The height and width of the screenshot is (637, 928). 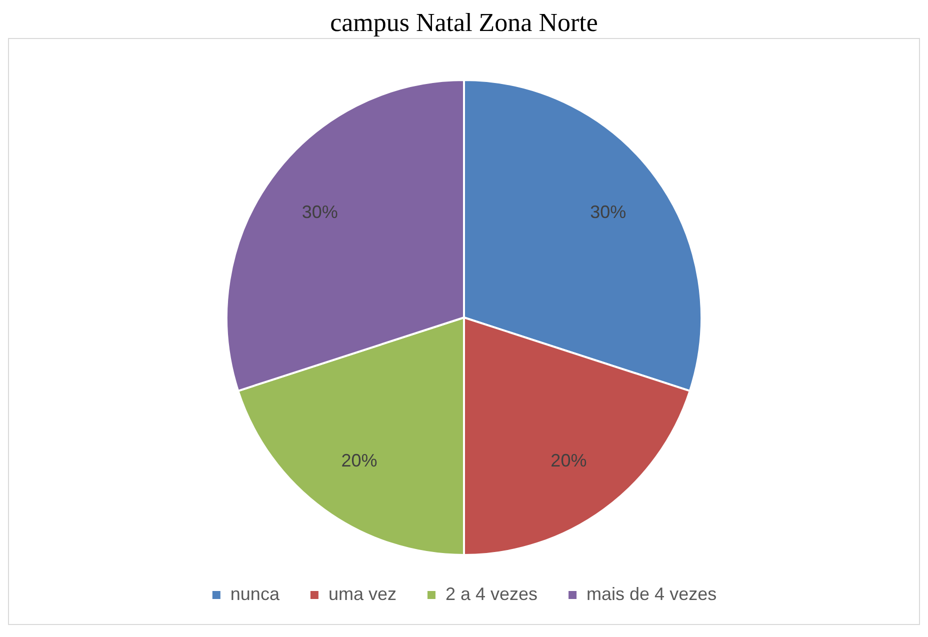 I want to click on chart-title: campus Natal Zona Norte, so click(x=464, y=23).